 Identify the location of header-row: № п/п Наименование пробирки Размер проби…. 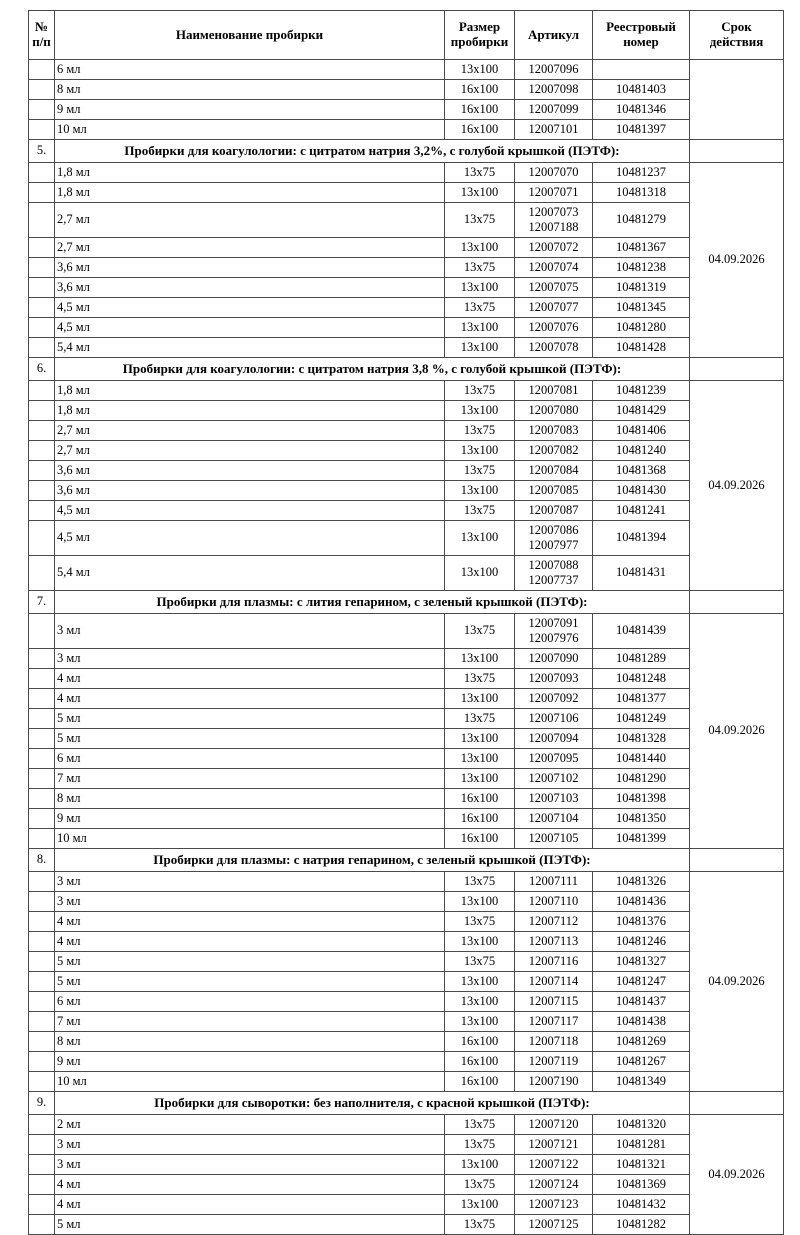
(406, 35).